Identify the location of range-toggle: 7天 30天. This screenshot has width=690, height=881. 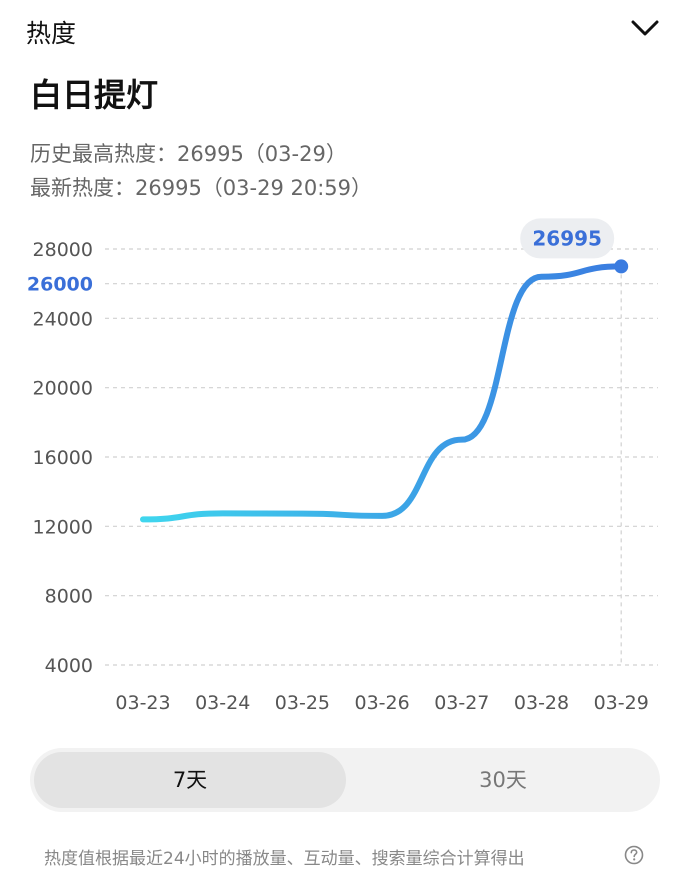
(345, 780).